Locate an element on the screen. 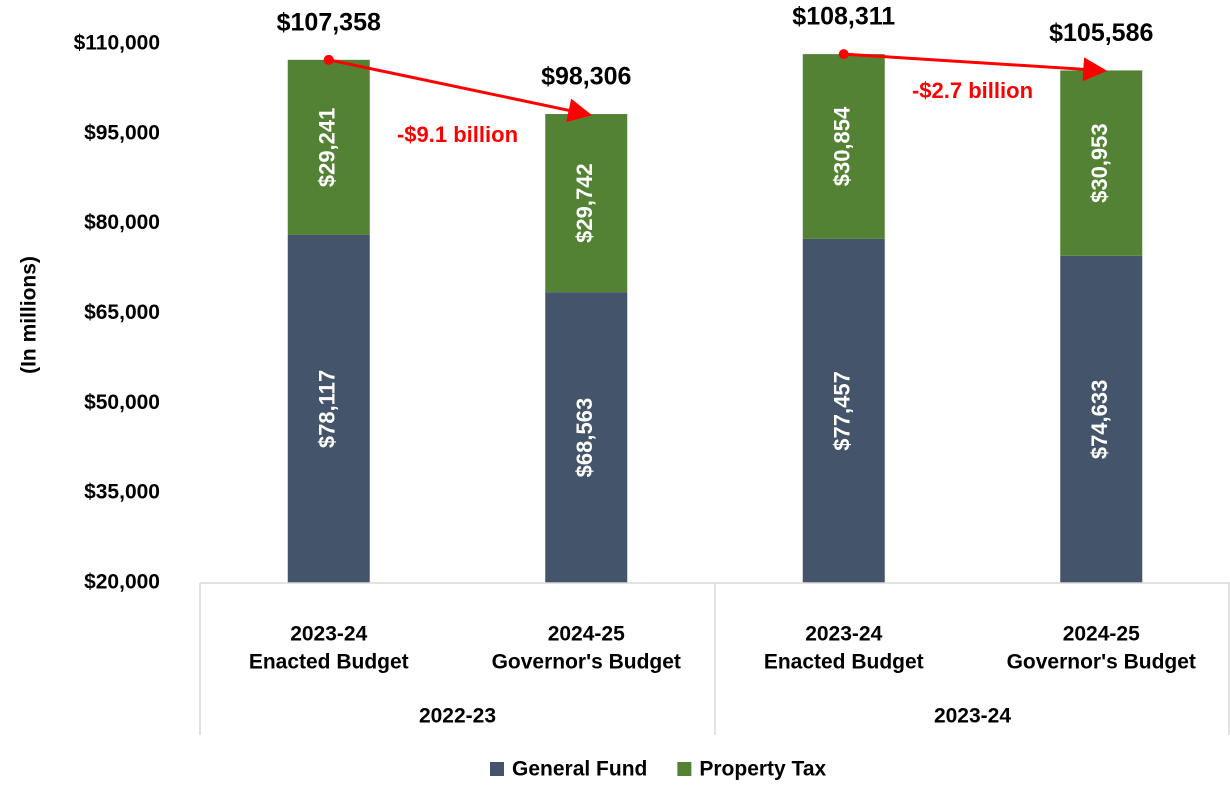 The image size is (1230, 787). total-label: $107,358 is located at coordinates (329, 22).